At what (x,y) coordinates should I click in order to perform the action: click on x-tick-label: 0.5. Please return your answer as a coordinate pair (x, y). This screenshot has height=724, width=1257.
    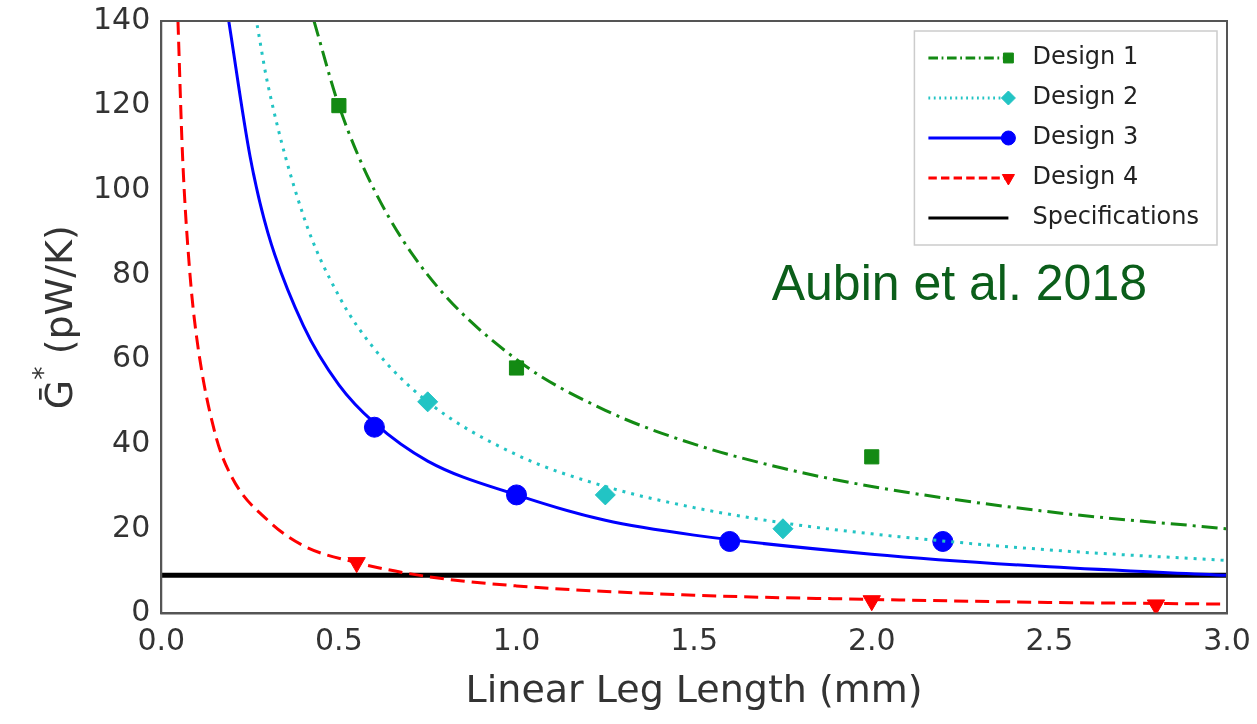
    Looking at the image, I should click on (339, 640).